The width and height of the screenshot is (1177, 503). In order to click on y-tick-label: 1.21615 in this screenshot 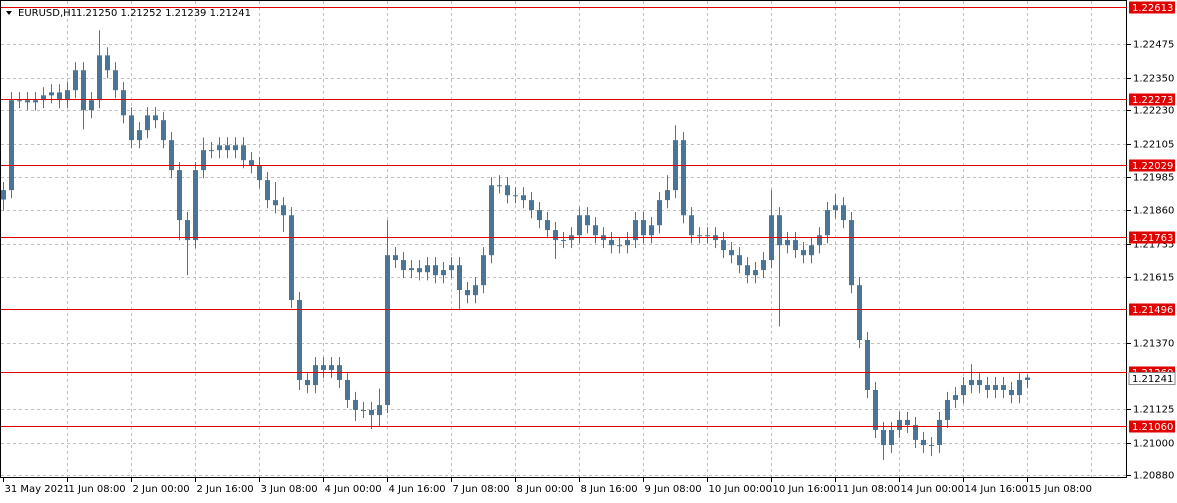, I will do `click(1153, 278)`.